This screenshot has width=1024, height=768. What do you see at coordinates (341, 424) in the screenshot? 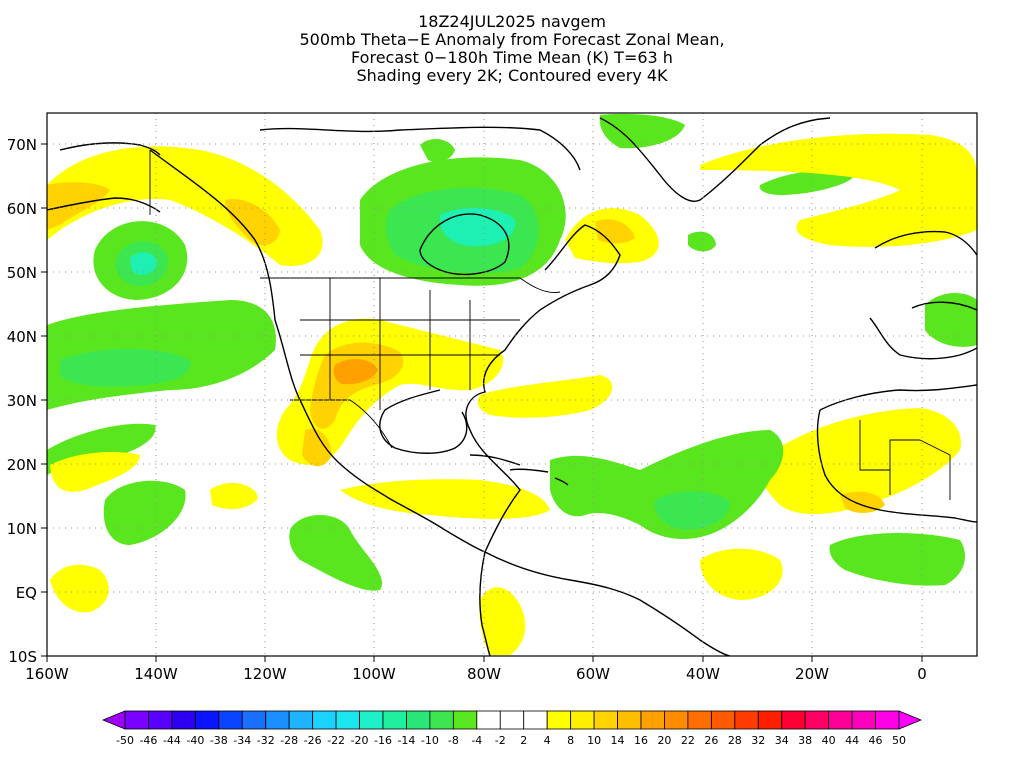
I see `border-us-mexico` at bounding box center [341, 424].